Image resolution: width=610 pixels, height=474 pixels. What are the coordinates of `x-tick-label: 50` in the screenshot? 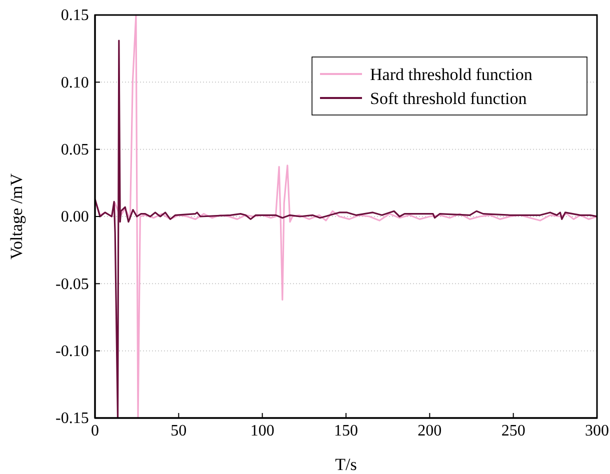 It's located at (178, 431).